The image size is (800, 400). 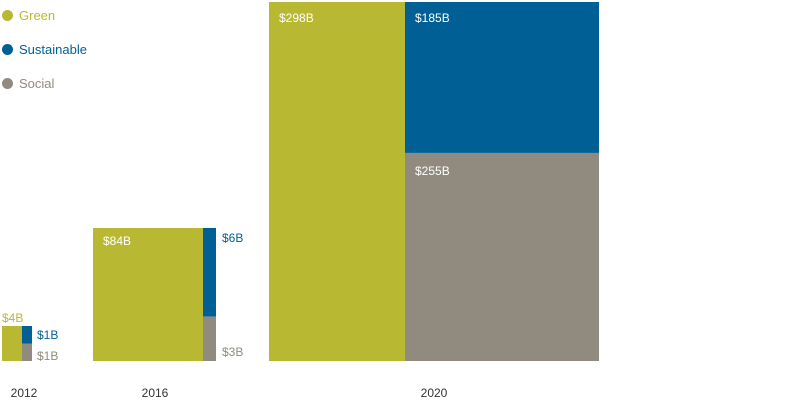 I want to click on rect-social-2012, so click(x=27, y=352).